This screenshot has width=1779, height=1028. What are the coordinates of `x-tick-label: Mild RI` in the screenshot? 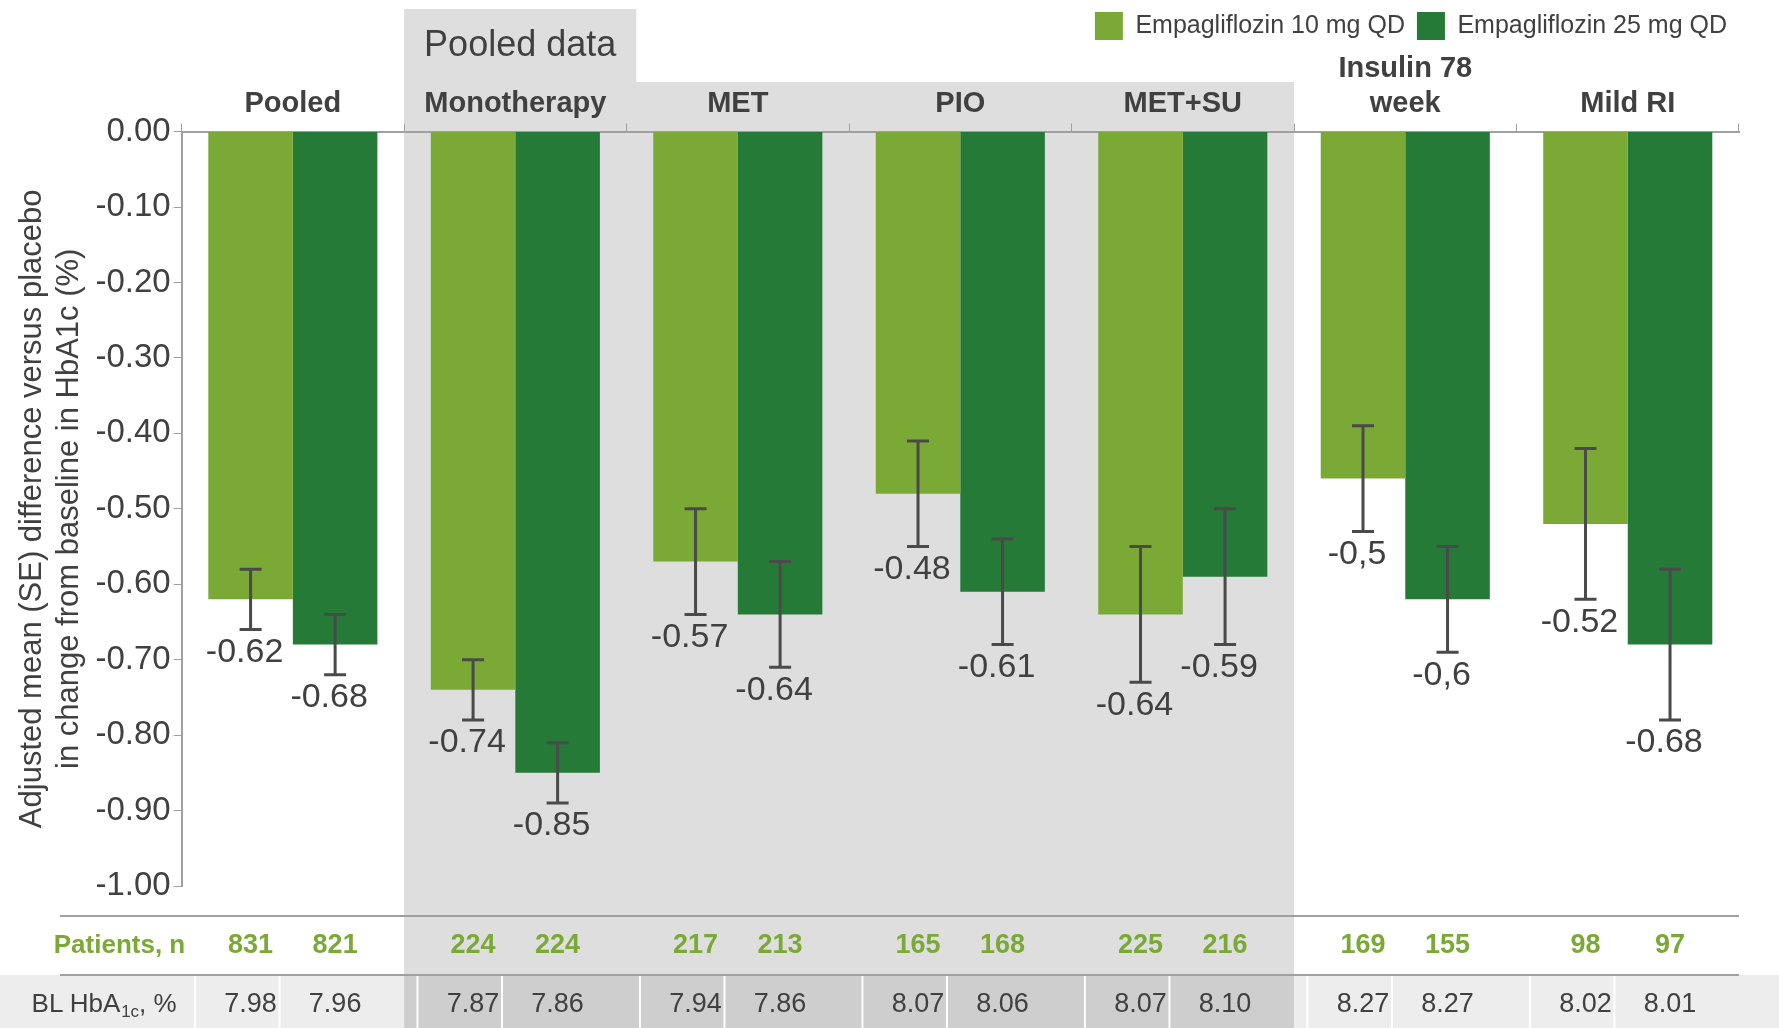 It's located at (1628, 102).